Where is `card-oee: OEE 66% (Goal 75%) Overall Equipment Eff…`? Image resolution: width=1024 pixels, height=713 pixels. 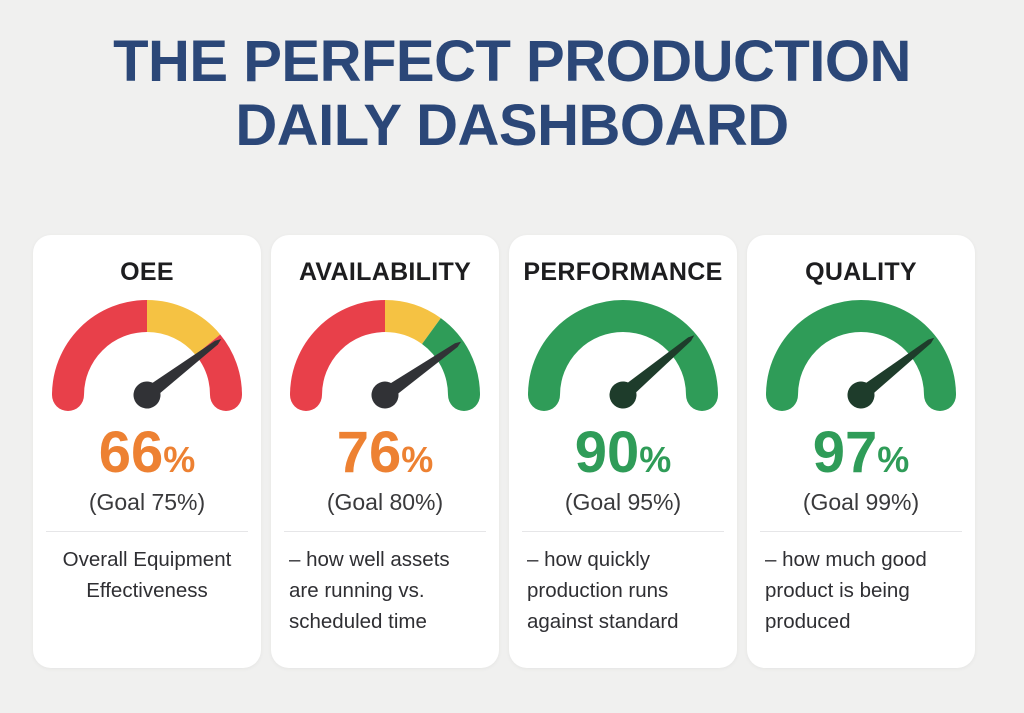 card-oee: OEE 66% (Goal 75%) Overall Equipment Eff… is located at coordinates (147, 451).